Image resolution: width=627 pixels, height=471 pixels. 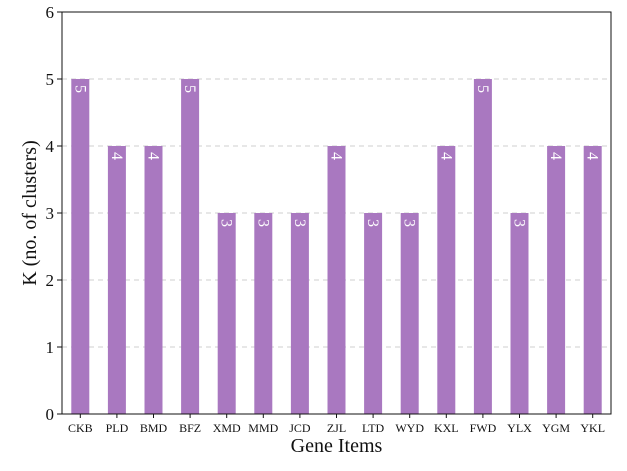 What do you see at coordinates (50, 146) in the screenshot?
I see `y-tick-label: 4` at bounding box center [50, 146].